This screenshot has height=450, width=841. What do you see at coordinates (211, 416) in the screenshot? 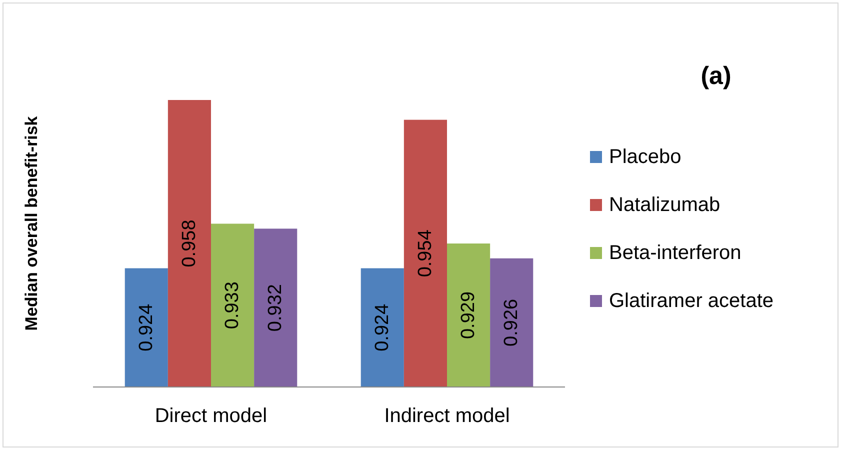
I see `x-tick-label: Direct model` at bounding box center [211, 416].